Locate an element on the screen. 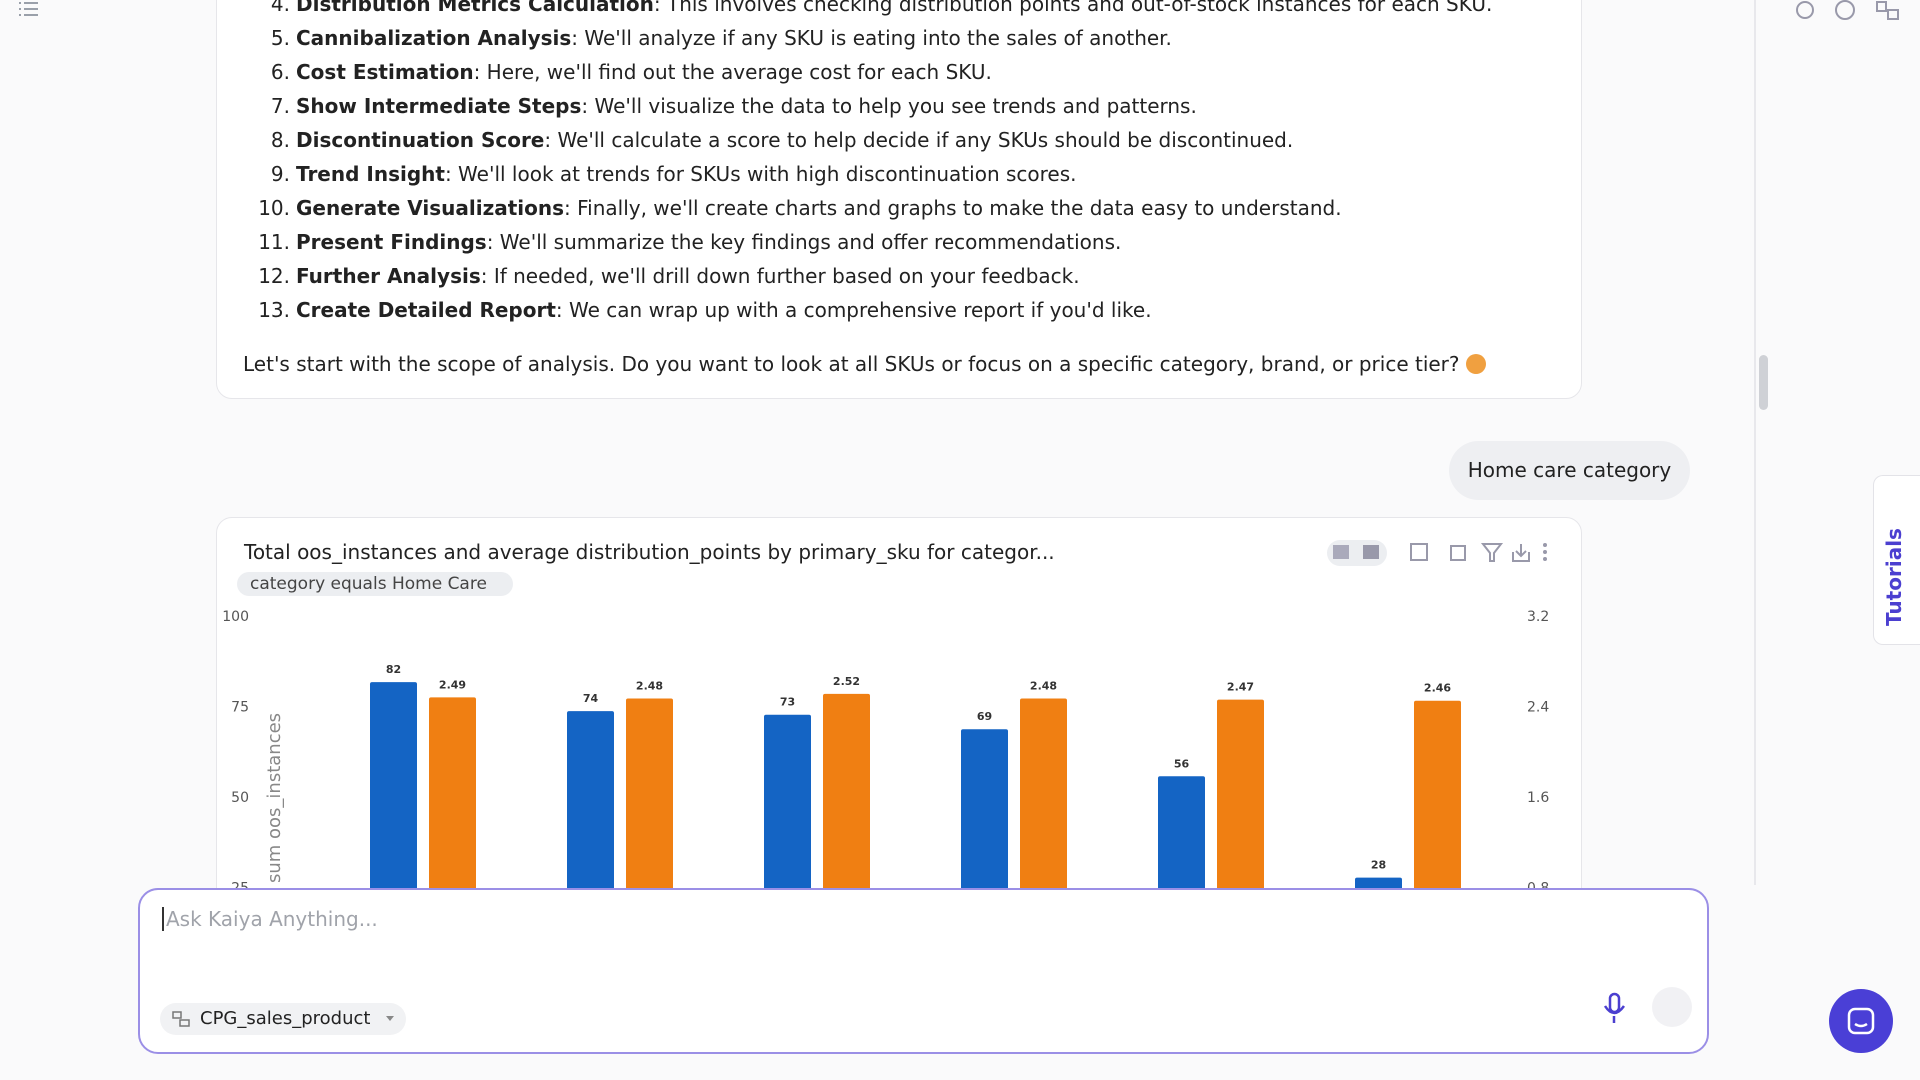 The height and width of the screenshot is (1080, 1920). item-title: Create Detailed Report is located at coordinates (426, 310).